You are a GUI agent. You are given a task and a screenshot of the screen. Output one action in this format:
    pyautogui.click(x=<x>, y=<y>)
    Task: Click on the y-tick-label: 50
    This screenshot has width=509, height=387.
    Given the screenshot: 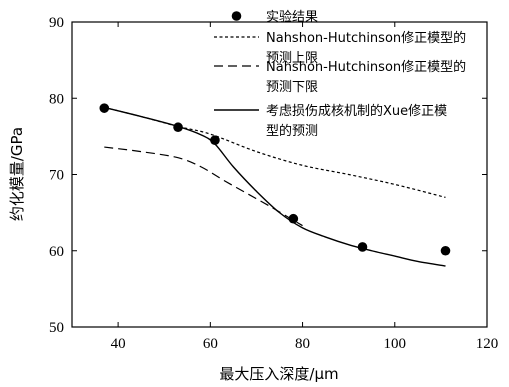 What is the action you would take?
    pyautogui.click(x=56, y=328)
    